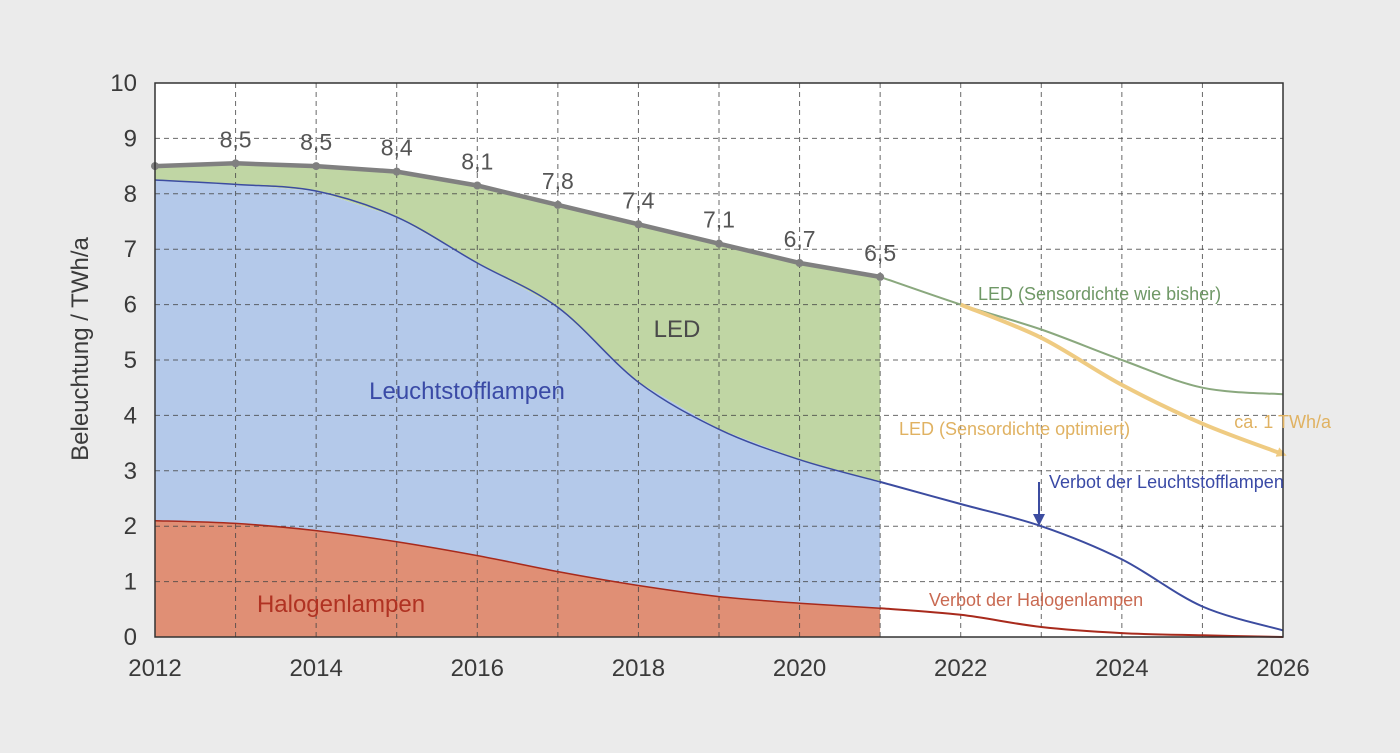 This screenshot has width=1400, height=753. What do you see at coordinates (1081, 556) in the screenshot?
I see `projection-leuchtstofflampen` at bounding box center [1081, 556].